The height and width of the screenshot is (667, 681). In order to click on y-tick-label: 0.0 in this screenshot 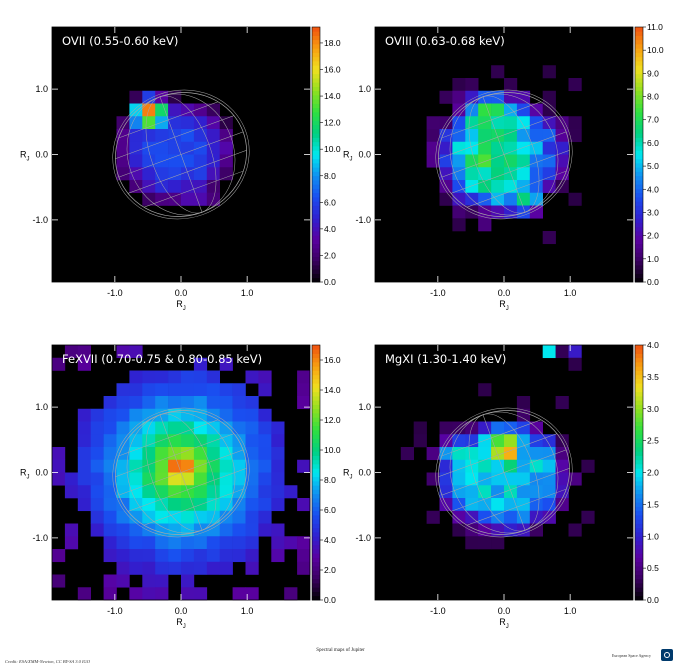, I will do `click(41, 473)`.